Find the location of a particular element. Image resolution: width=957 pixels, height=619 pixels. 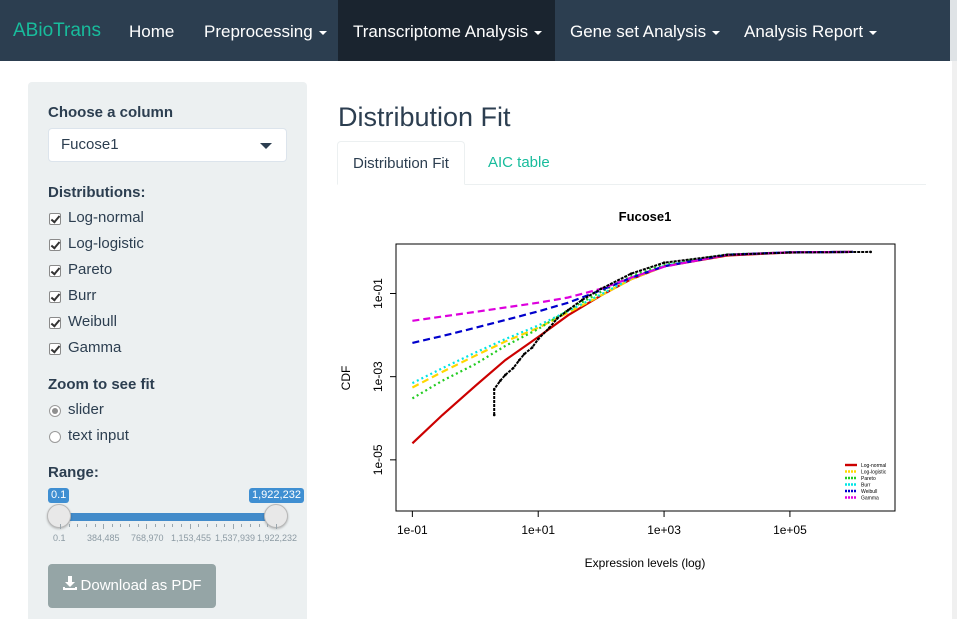

y-axis-label: CDF is located at coordinates (346, 378).